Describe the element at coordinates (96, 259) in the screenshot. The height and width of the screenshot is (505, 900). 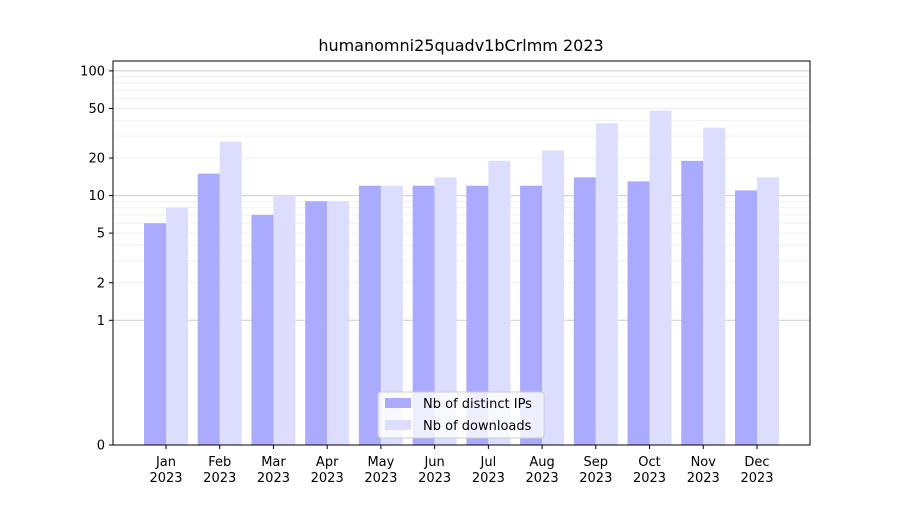
I see `y-axis: 0 1 2 5 10 20 50 100` at that location.